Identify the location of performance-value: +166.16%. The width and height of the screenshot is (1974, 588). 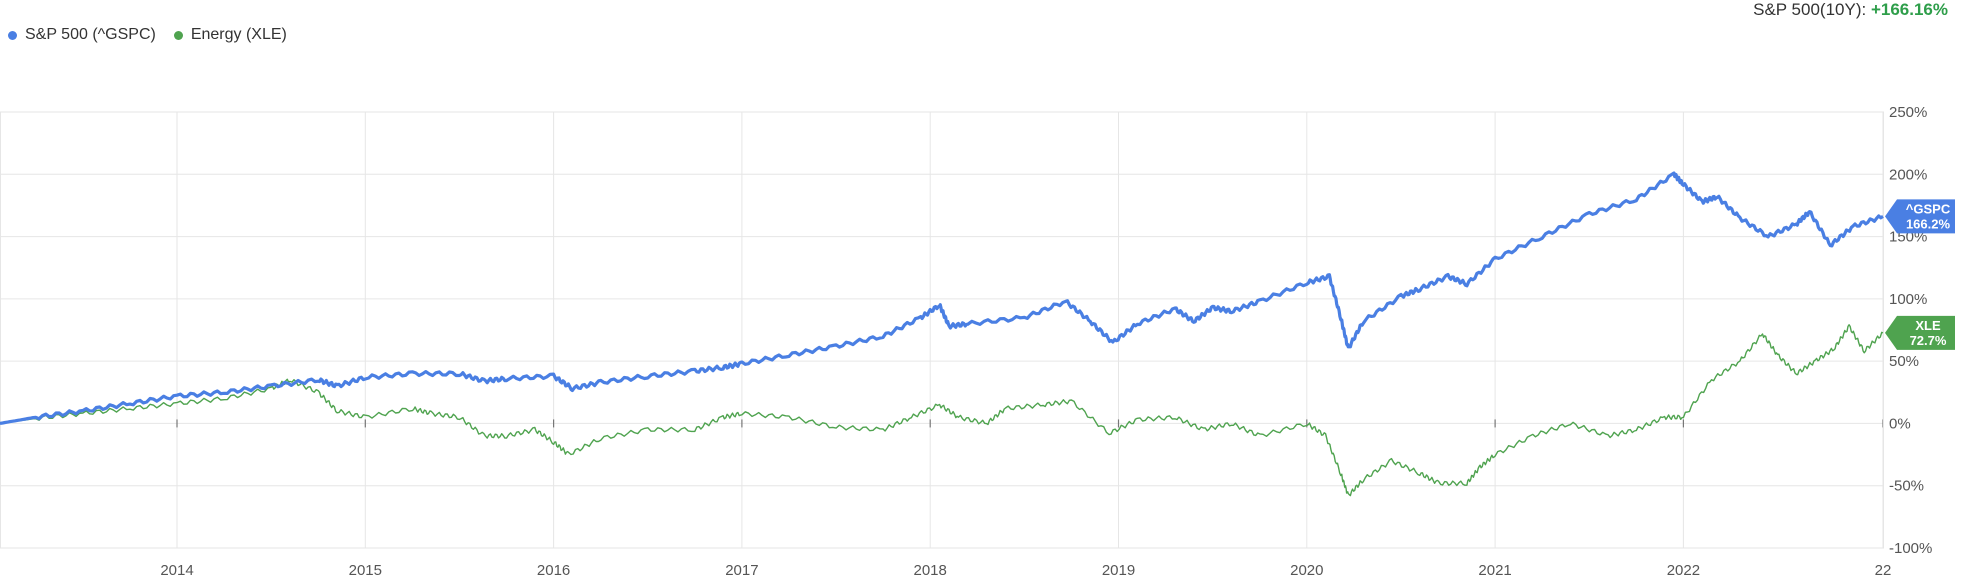
(1909, 9).